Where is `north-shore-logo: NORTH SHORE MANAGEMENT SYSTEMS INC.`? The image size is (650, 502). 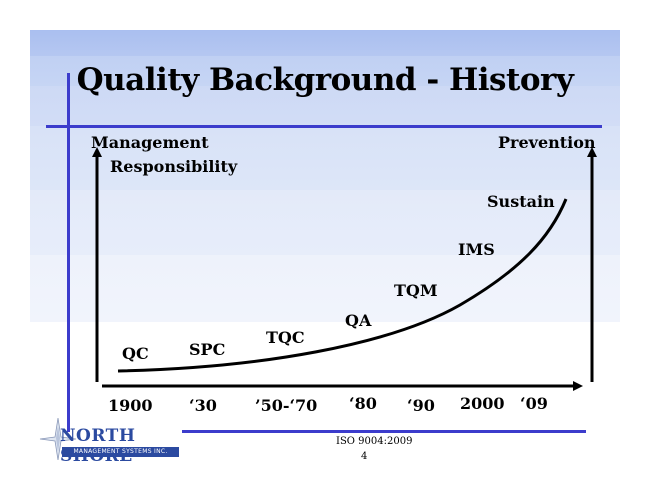 north-shore-logo: NORTH SHORE MANAGEMENT SYSTEMS INC. is located at coordinates (110, 441).